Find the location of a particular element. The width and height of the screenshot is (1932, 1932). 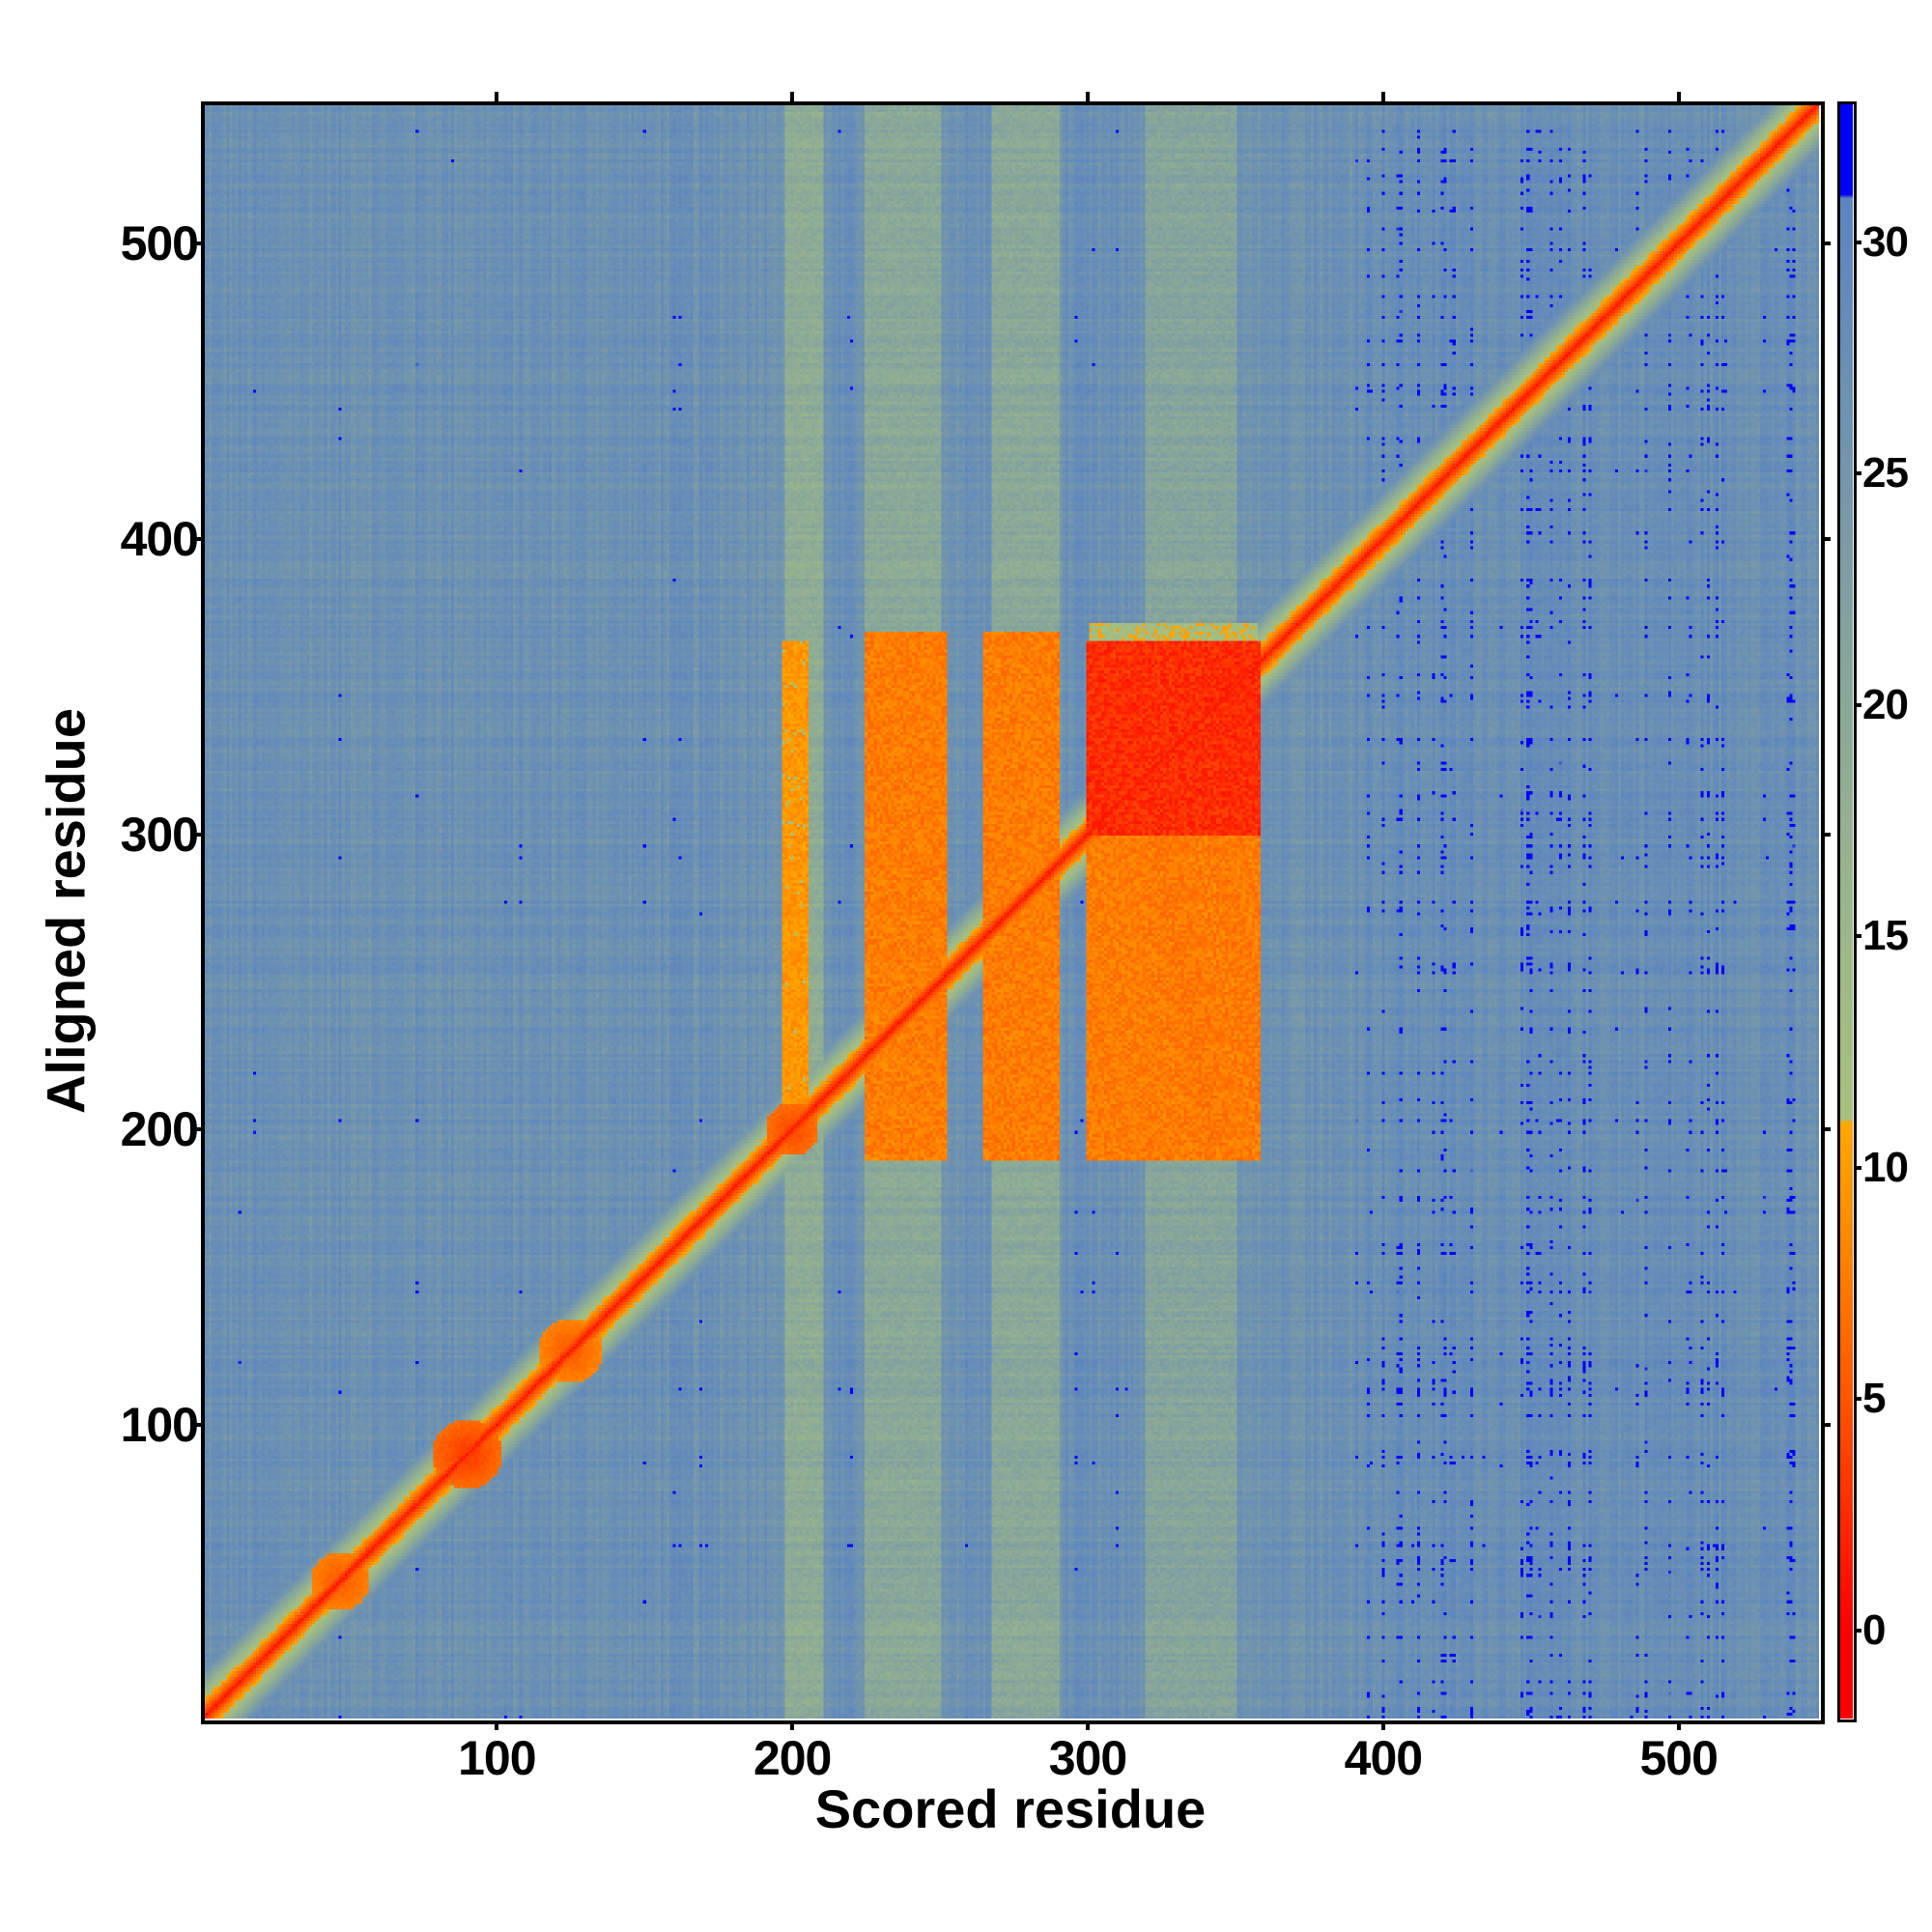

colorbar-tick-label: 10 is located at coordinates (1885, 1167).